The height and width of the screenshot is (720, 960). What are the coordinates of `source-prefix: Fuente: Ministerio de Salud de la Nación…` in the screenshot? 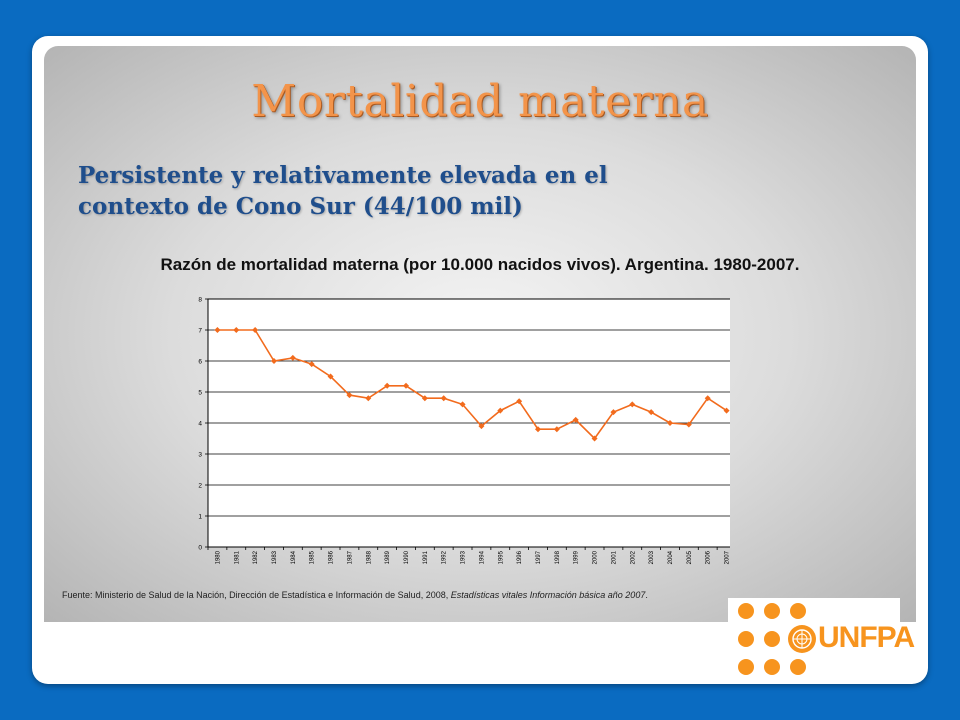 It's located at (256, 595).